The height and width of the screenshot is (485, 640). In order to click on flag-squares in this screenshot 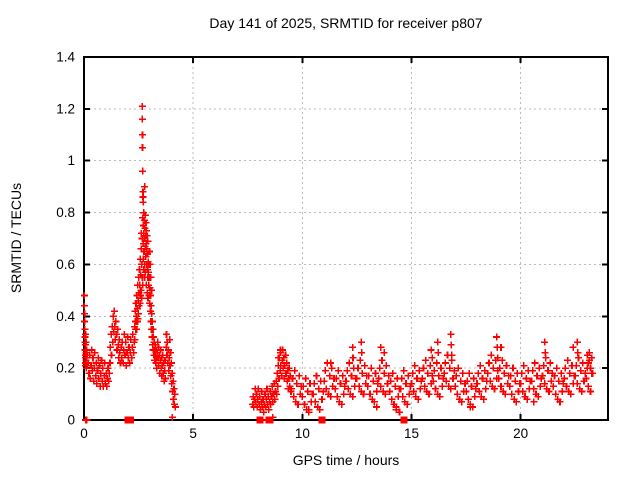, I will do `click(266, 420)`.